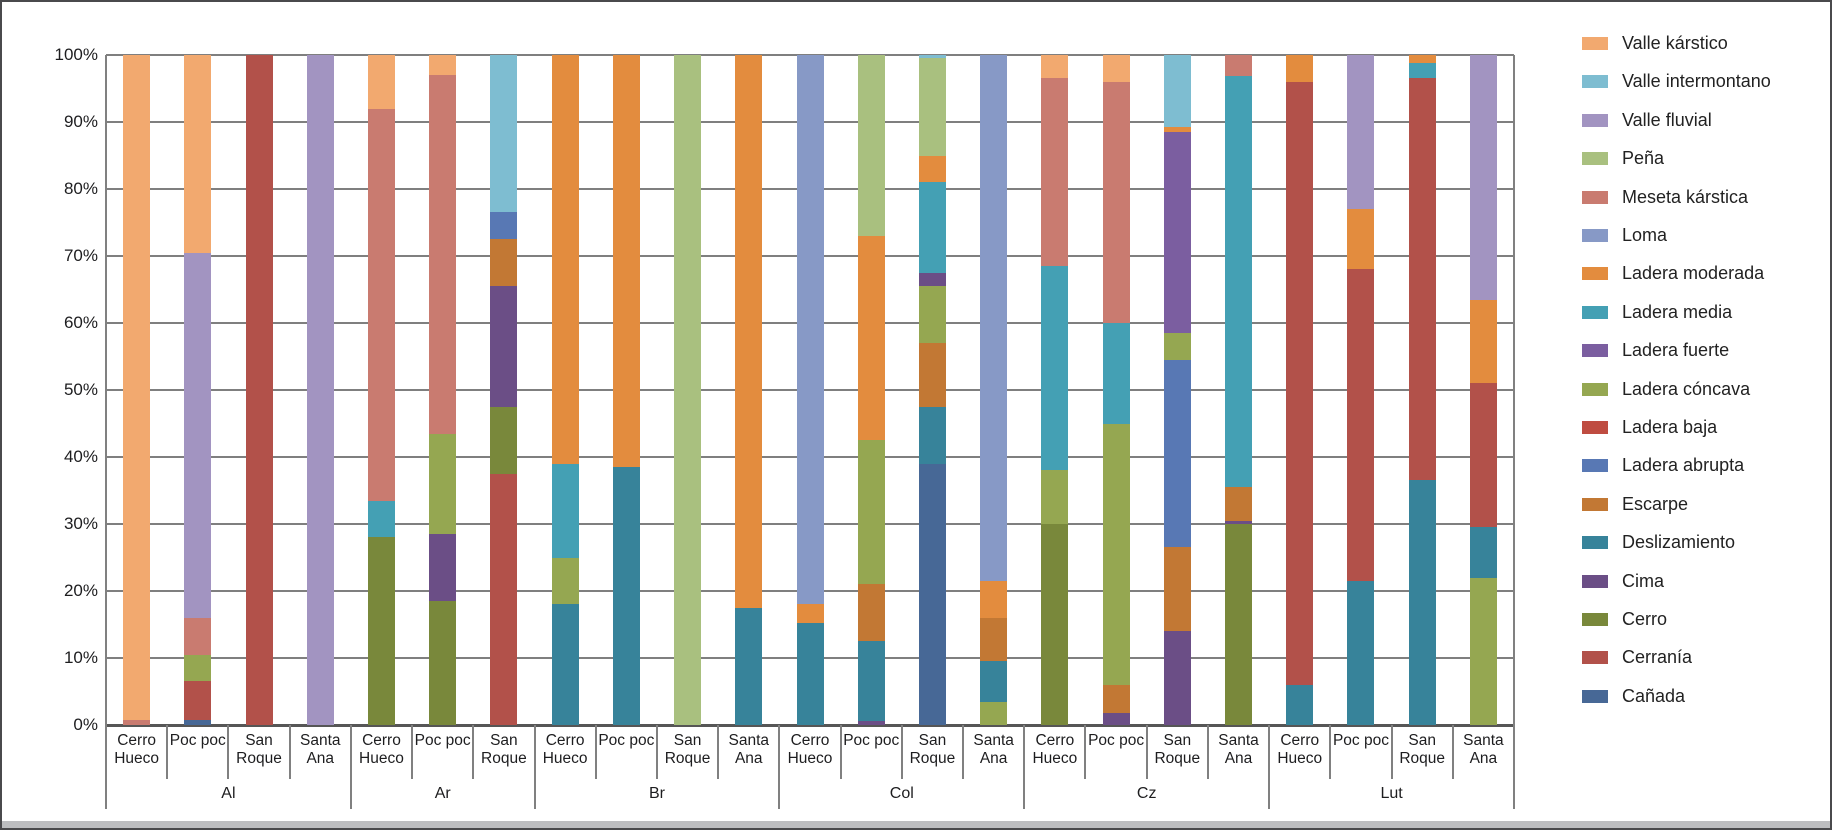  I want to click on bar-Lut-San Roque, so click(1422, 390).